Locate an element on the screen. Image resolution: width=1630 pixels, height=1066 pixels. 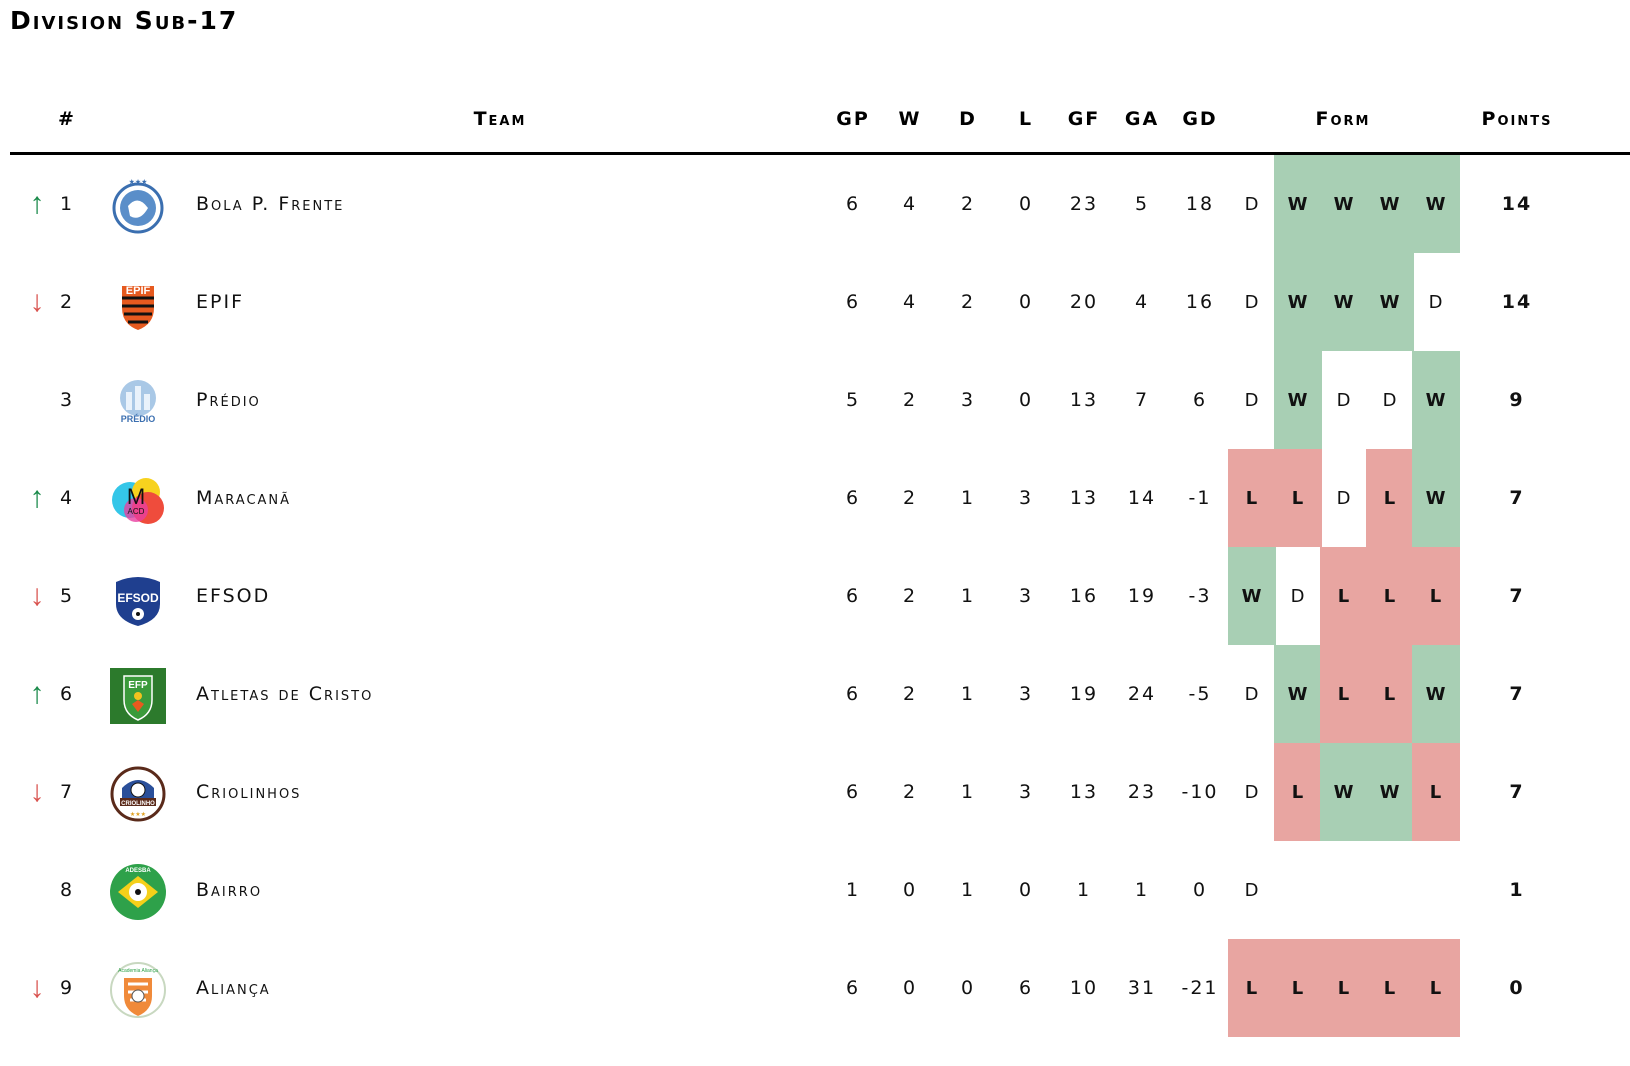
d-cell: 0 is located at coordinates (968, 988).